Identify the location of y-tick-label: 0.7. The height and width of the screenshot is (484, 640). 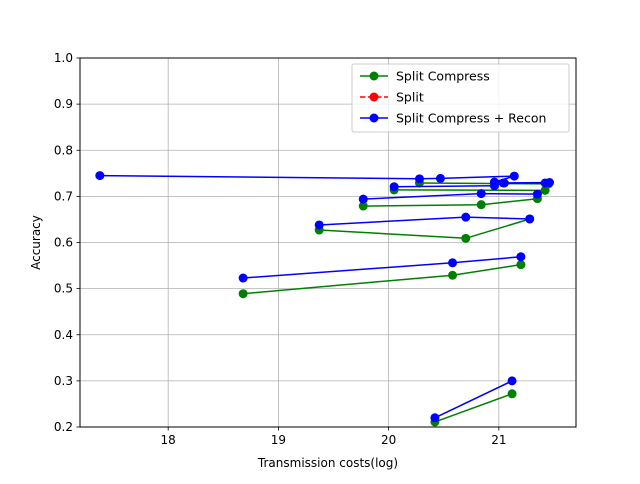
(63, 196).